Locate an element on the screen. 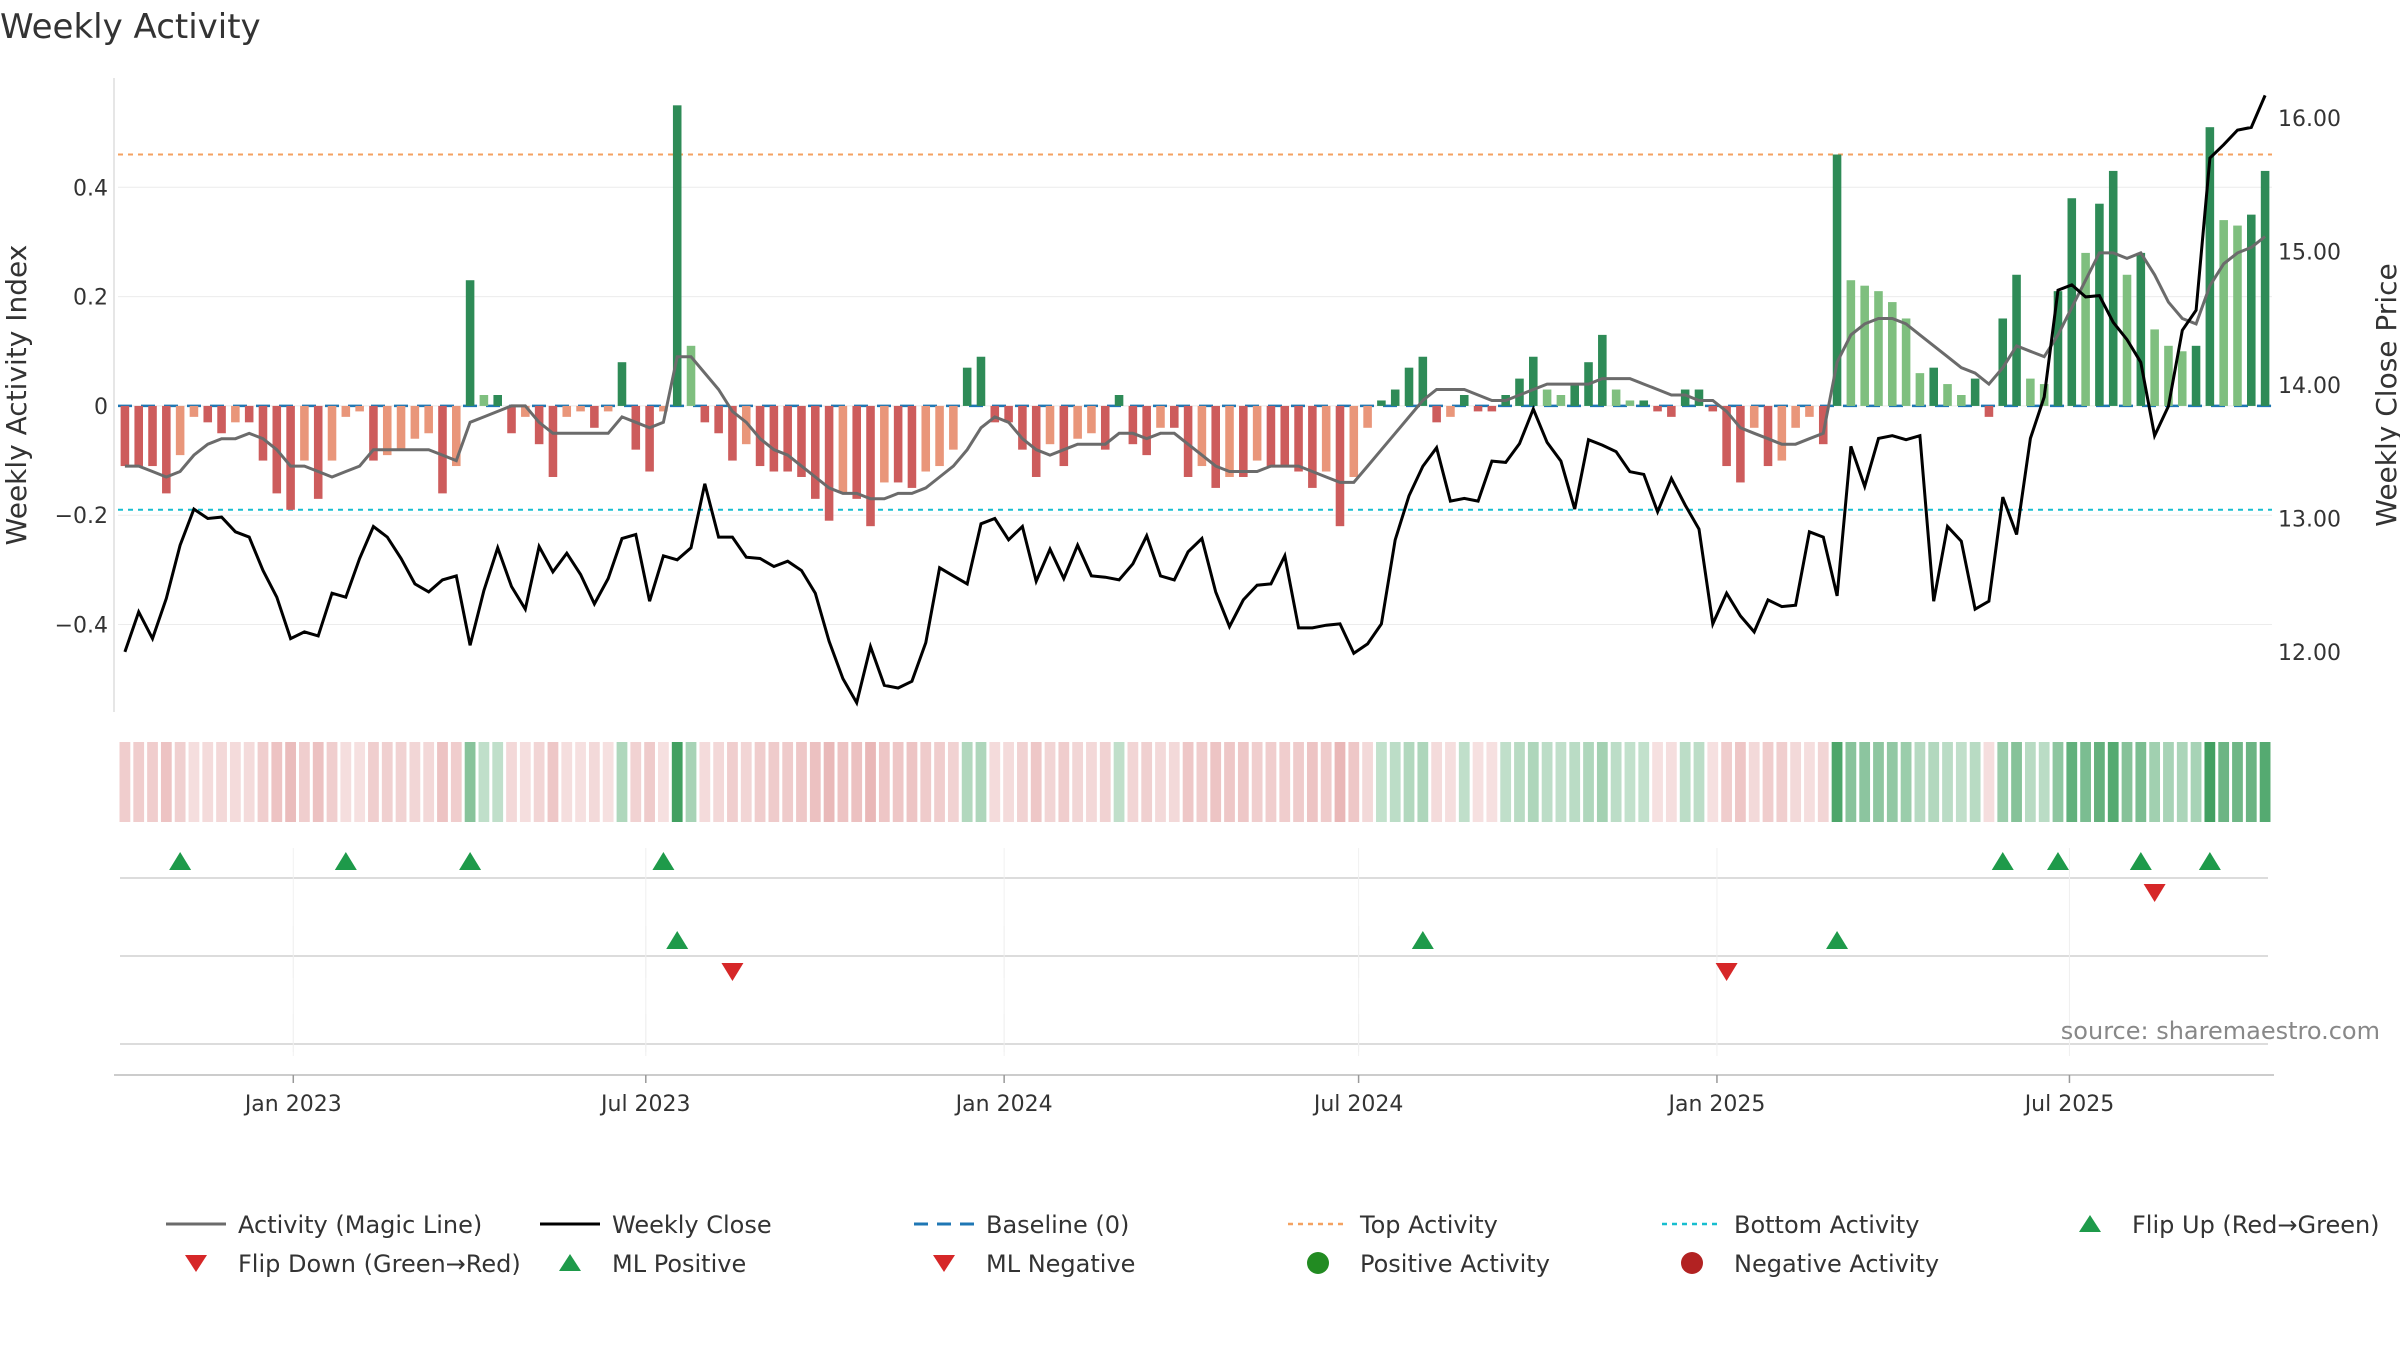 The height and width of the screenshot is (1350, 2400). y-left-tick-label: −0.4 is located at coordinates (81, 626).